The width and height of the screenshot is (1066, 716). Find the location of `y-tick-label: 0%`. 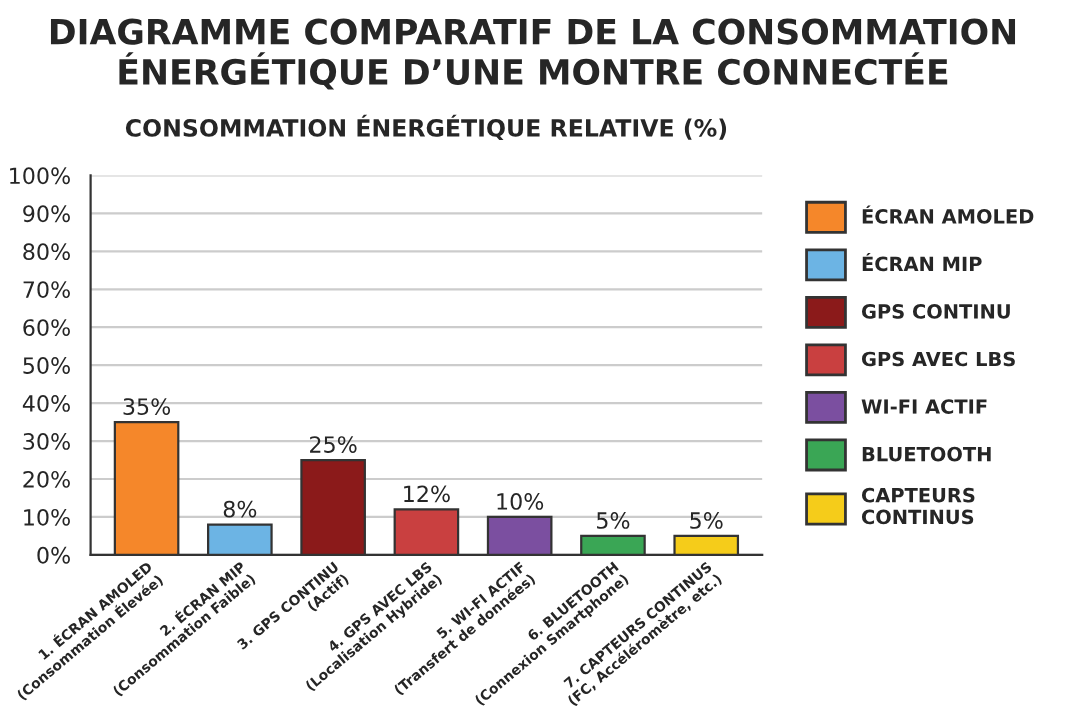

y-tick-label: 0% is located at coordinates (53, 555).